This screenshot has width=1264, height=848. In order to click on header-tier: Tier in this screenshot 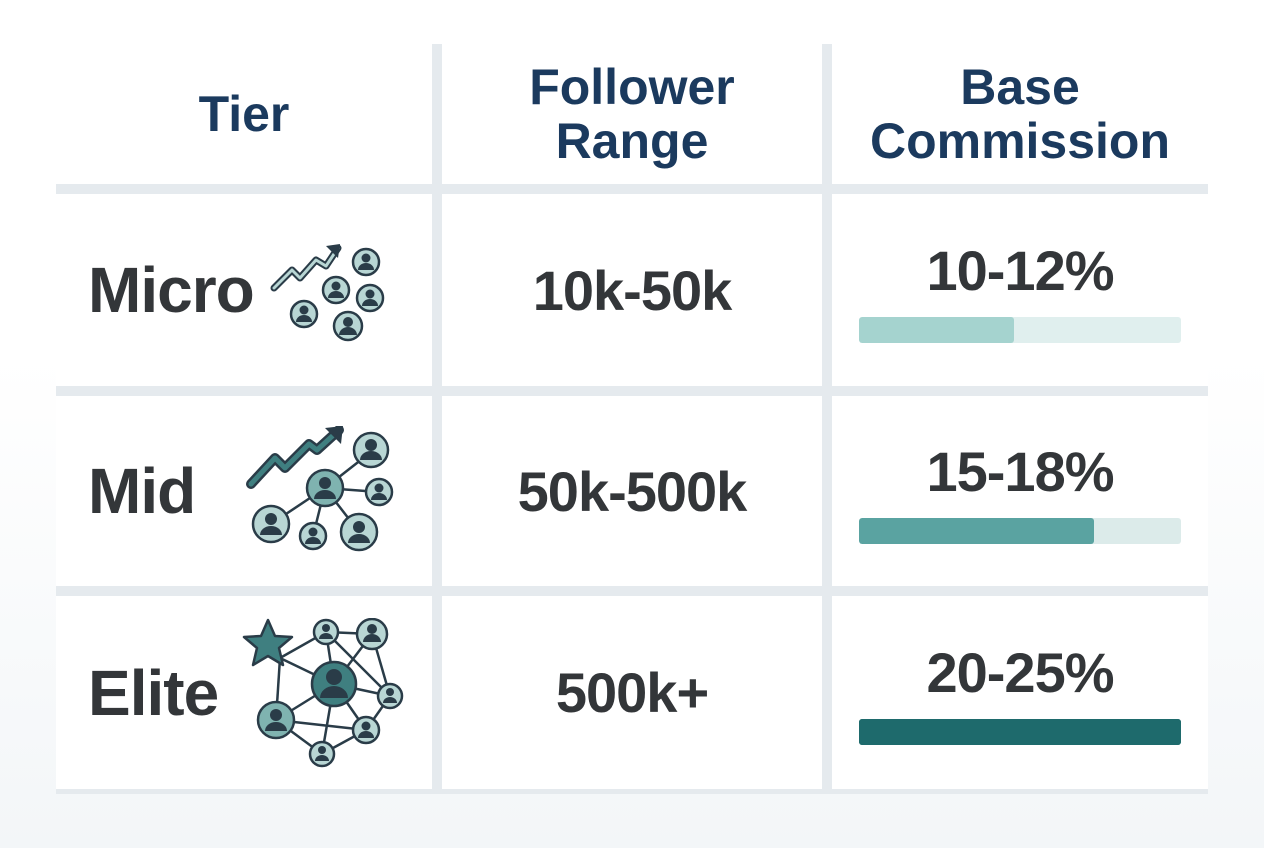, I will do `click(244, 114)`.